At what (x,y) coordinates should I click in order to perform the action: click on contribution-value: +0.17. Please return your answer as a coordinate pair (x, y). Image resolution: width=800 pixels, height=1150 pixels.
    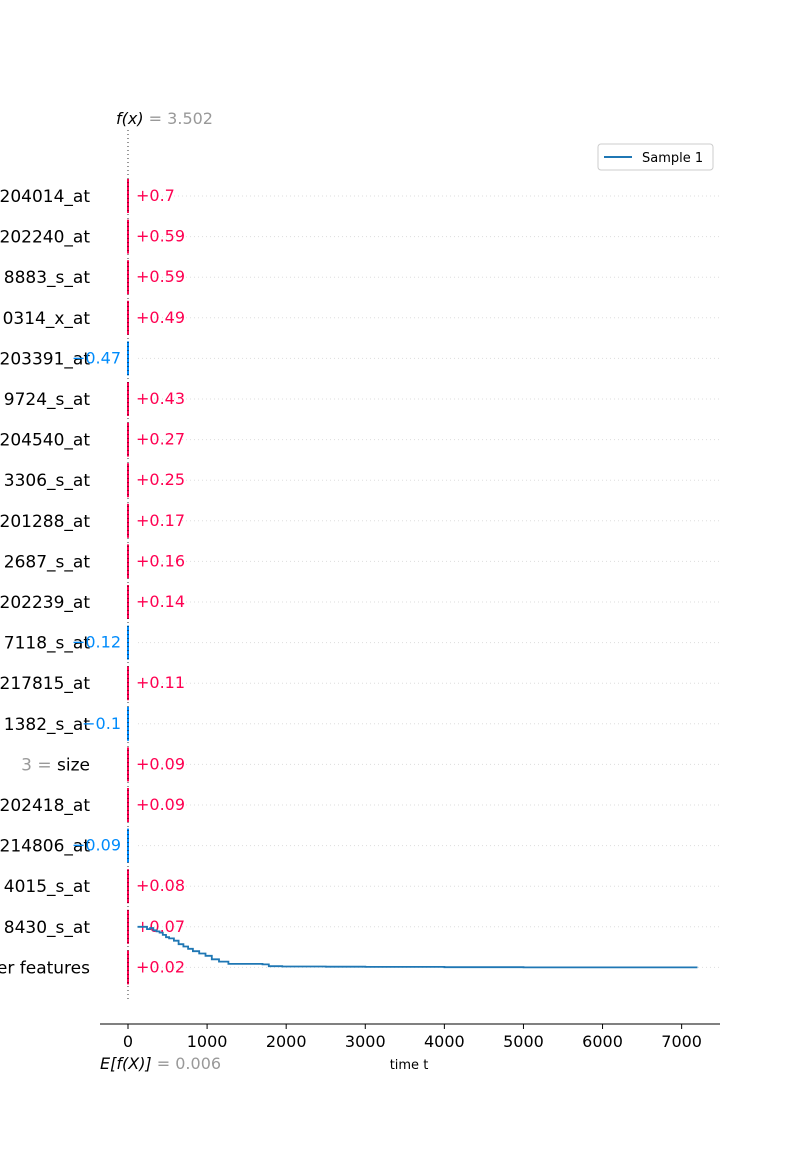
    Looking at the image, I should click on (160, 520).